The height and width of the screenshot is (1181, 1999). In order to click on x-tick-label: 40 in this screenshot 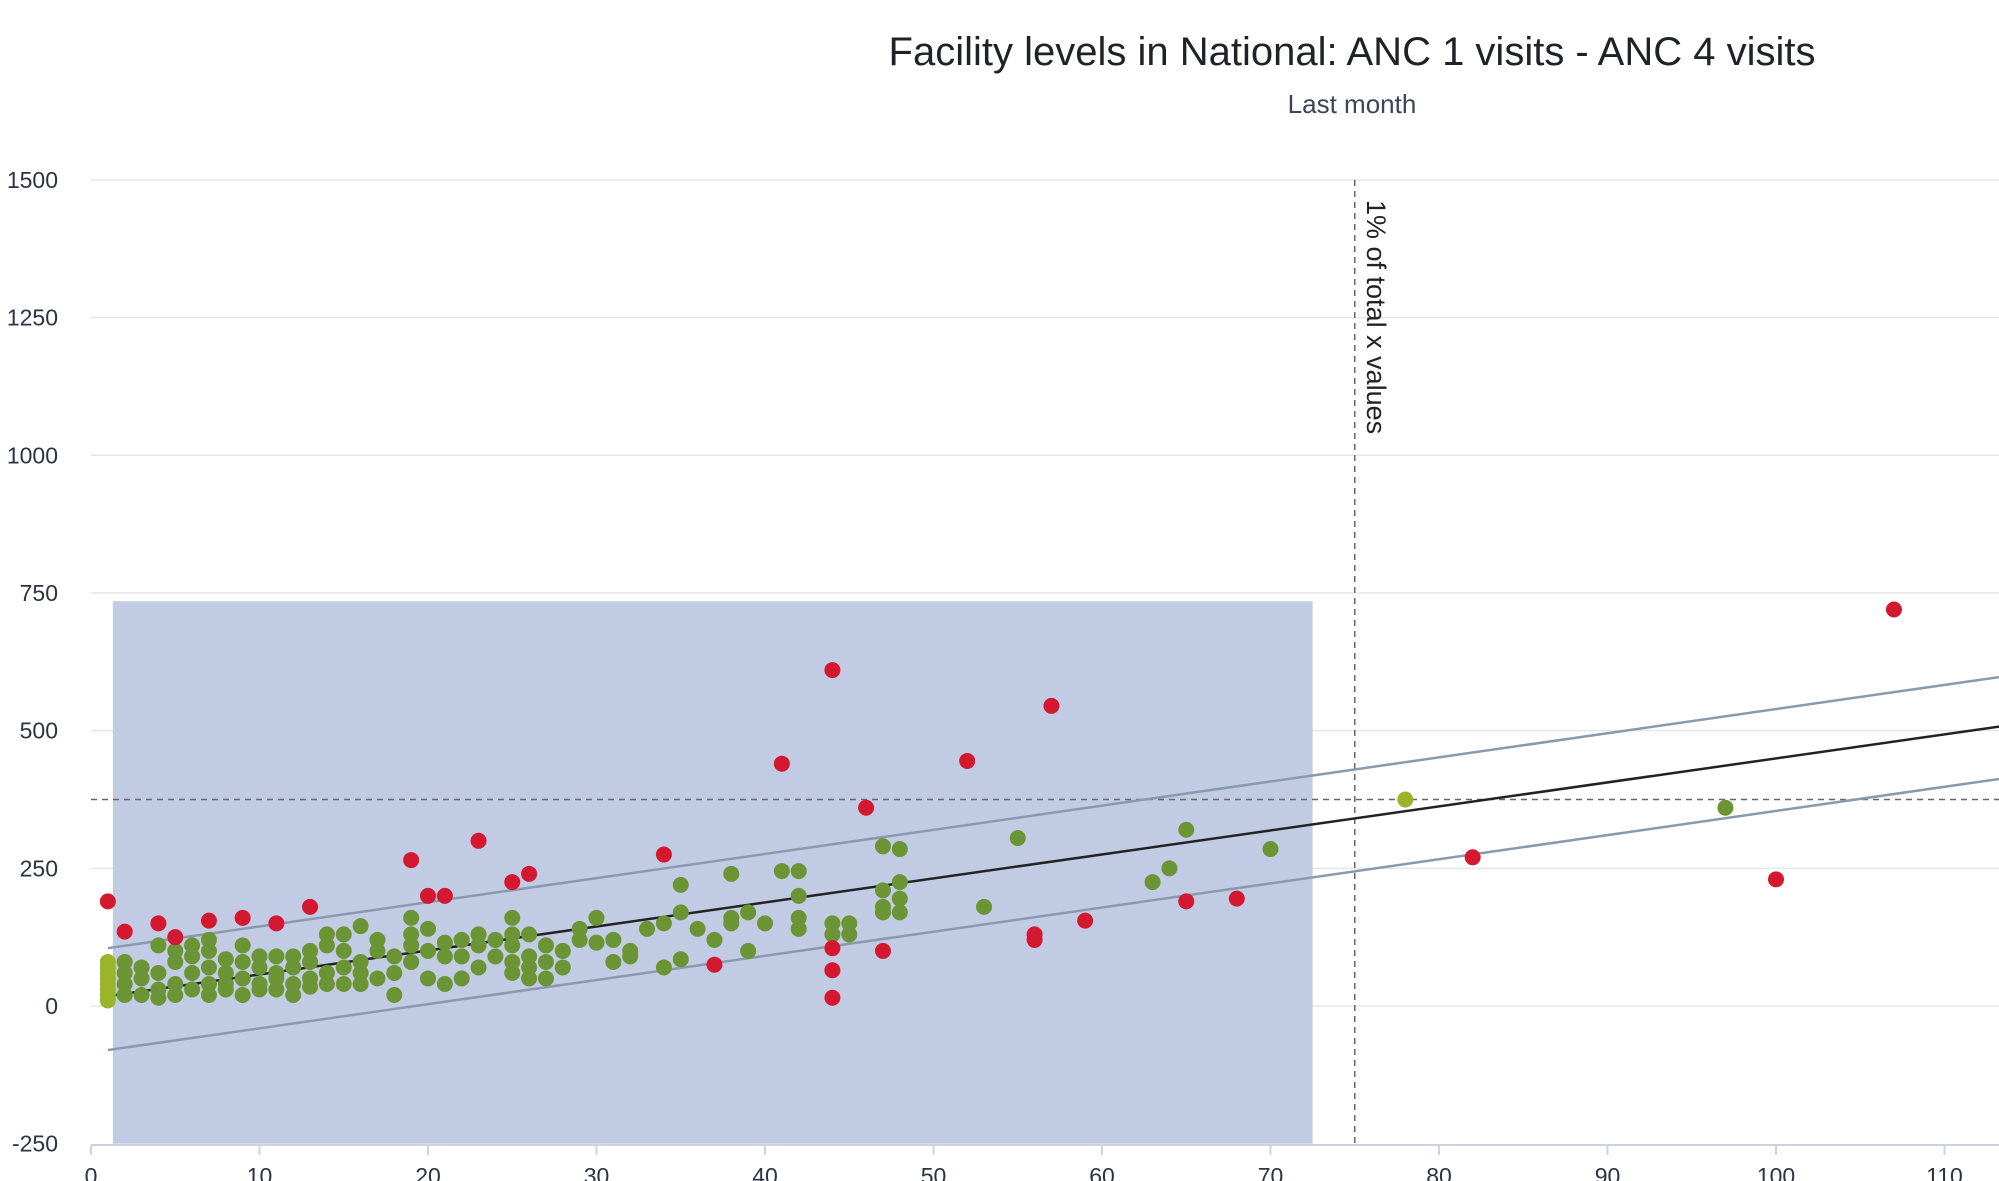, I will do `click(765, 1172)`.